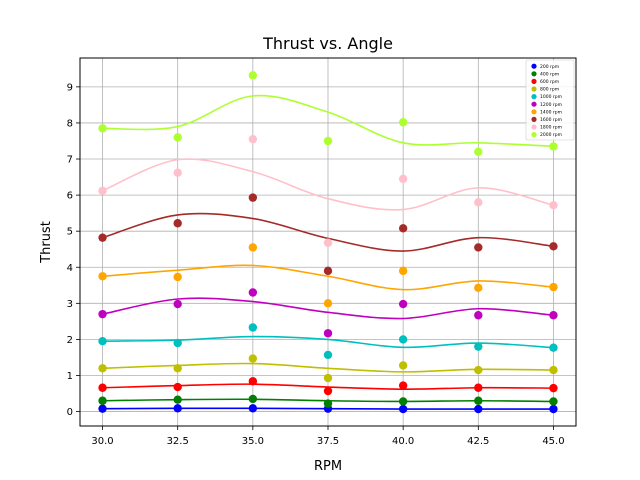 The height and width of the screenshot is (480, 640). What do you see at coordinates (549, 82) in the screenshot?
I see `legend-label: 600 rpm` at bounding box center [549, 82].